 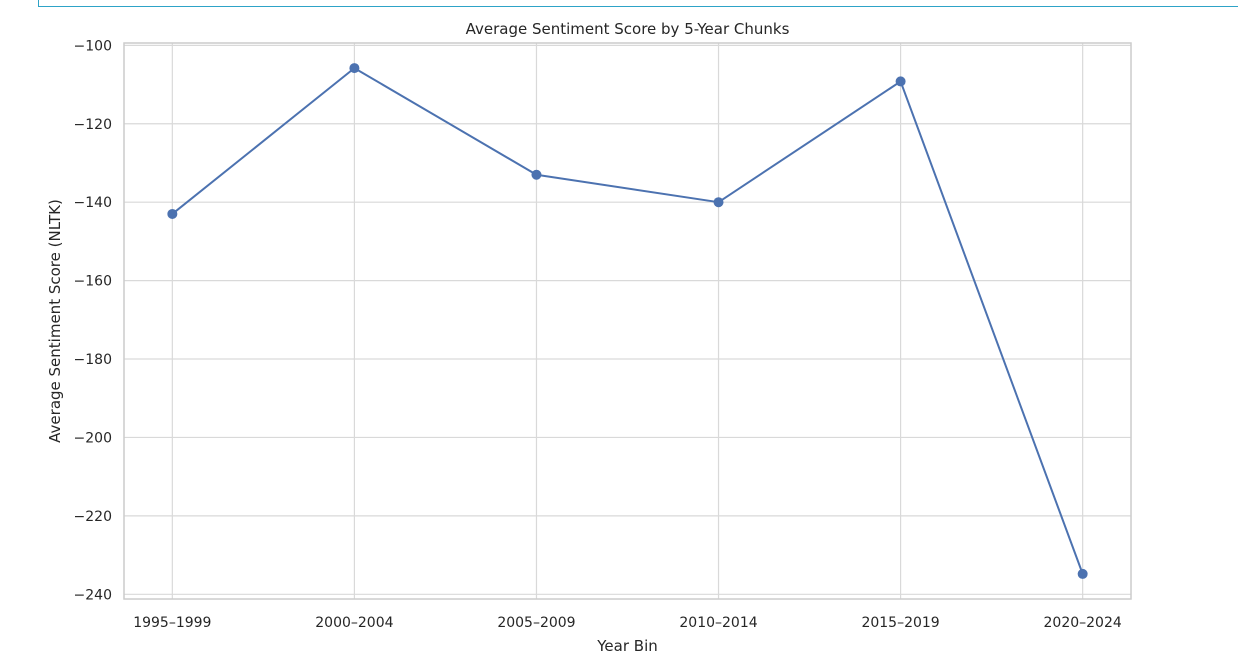 I want to click on x-tick-label: 2010–2014, so click(x=718, y=623).